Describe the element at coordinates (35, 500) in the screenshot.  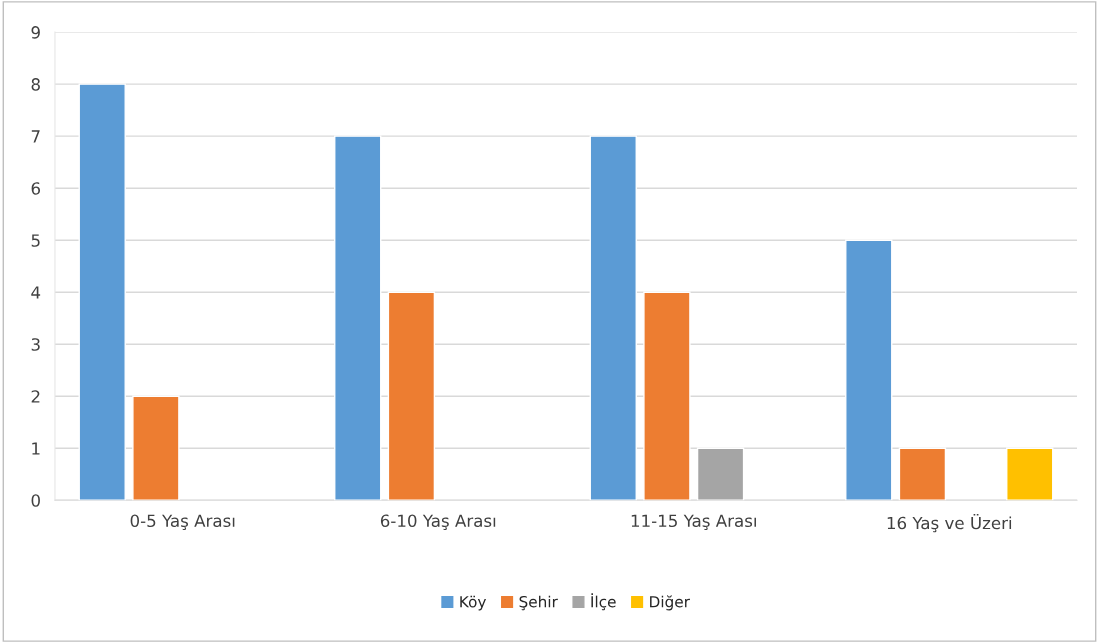
I see `y-tick-label: 0` at that location.